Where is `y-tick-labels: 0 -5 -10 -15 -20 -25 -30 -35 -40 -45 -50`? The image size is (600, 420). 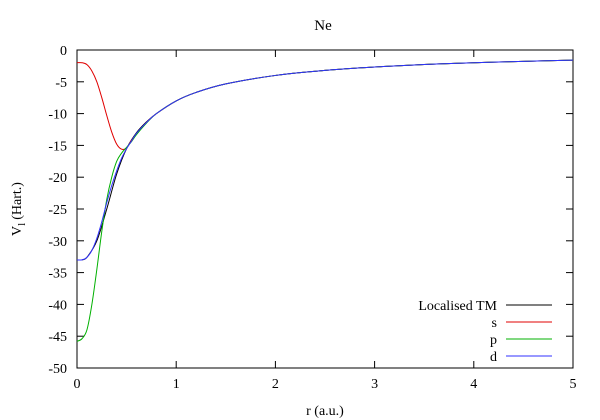 y-tick-labels: 0 -5 -10 -15 -20 -25 -30 -35 -40 -45 -50 is located at coordinates (57, 210).